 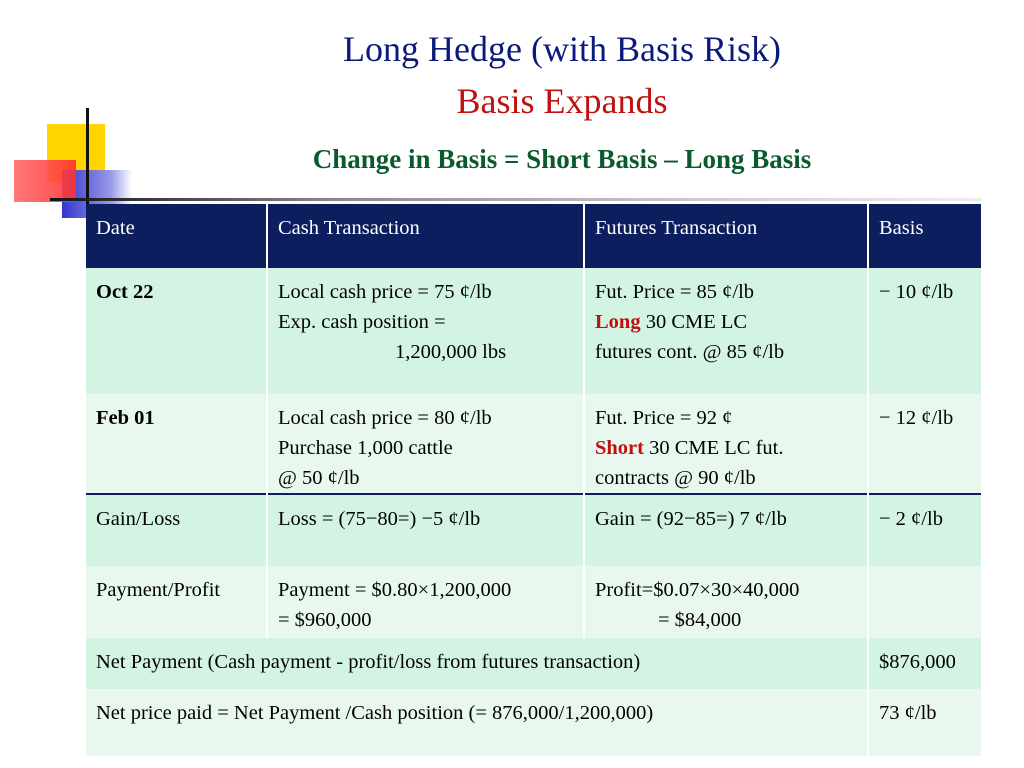 I want to click on futures-line: = $84,000, so click(x=700, y=620).